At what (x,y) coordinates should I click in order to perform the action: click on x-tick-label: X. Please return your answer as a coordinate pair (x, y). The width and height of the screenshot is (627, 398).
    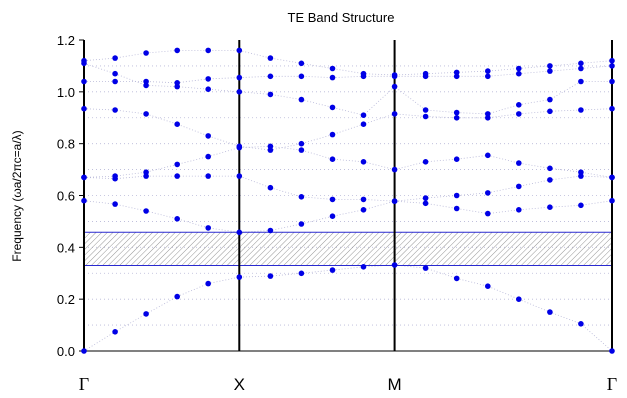
    Looking at the image, I should click on (239, 384).